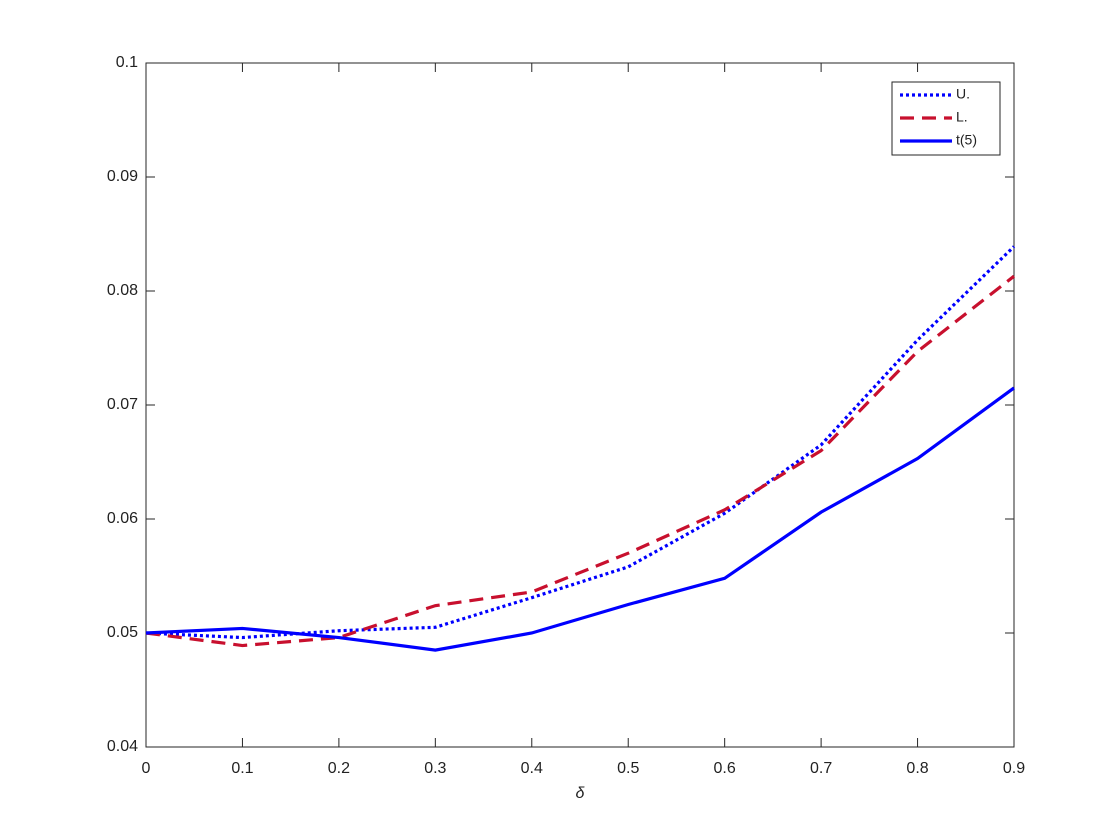  Describe the element at coordinates (242, 768) in the screenshot. I see `x-tick-label: 0.1` at that location.